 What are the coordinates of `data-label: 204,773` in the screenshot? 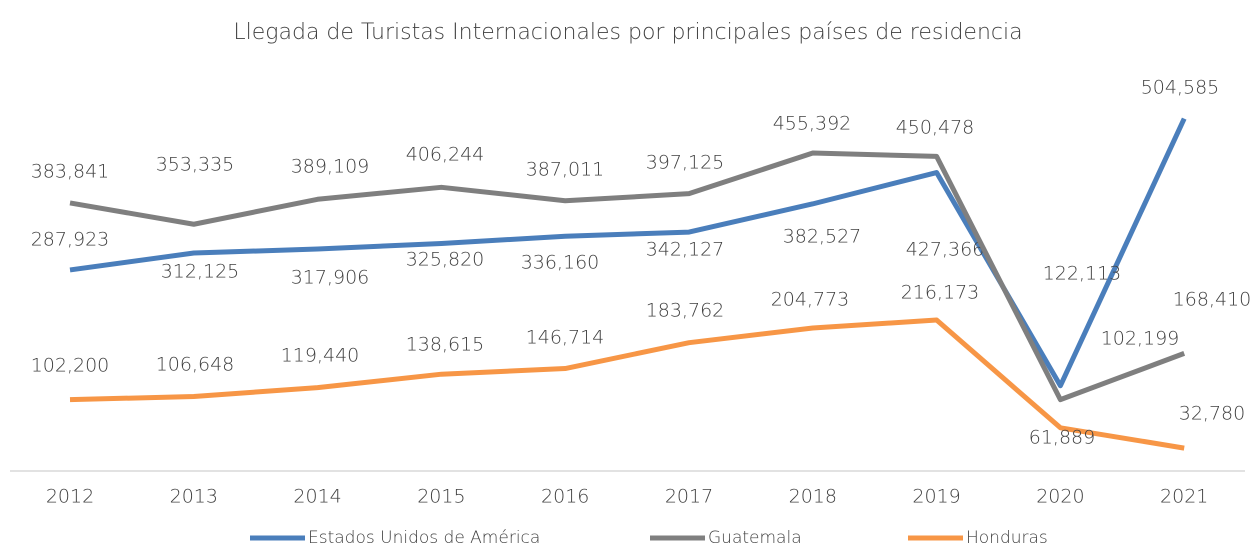 It's located at (810, 300).